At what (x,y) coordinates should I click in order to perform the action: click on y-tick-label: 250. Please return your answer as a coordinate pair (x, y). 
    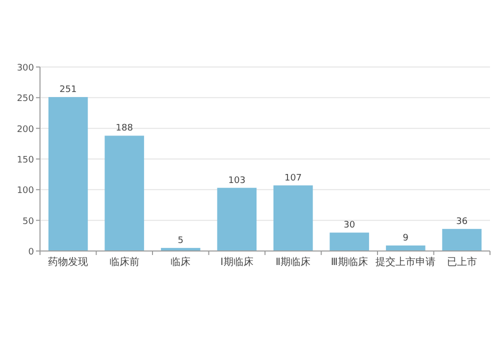
    Looking at the image, I should click on (25, 99).